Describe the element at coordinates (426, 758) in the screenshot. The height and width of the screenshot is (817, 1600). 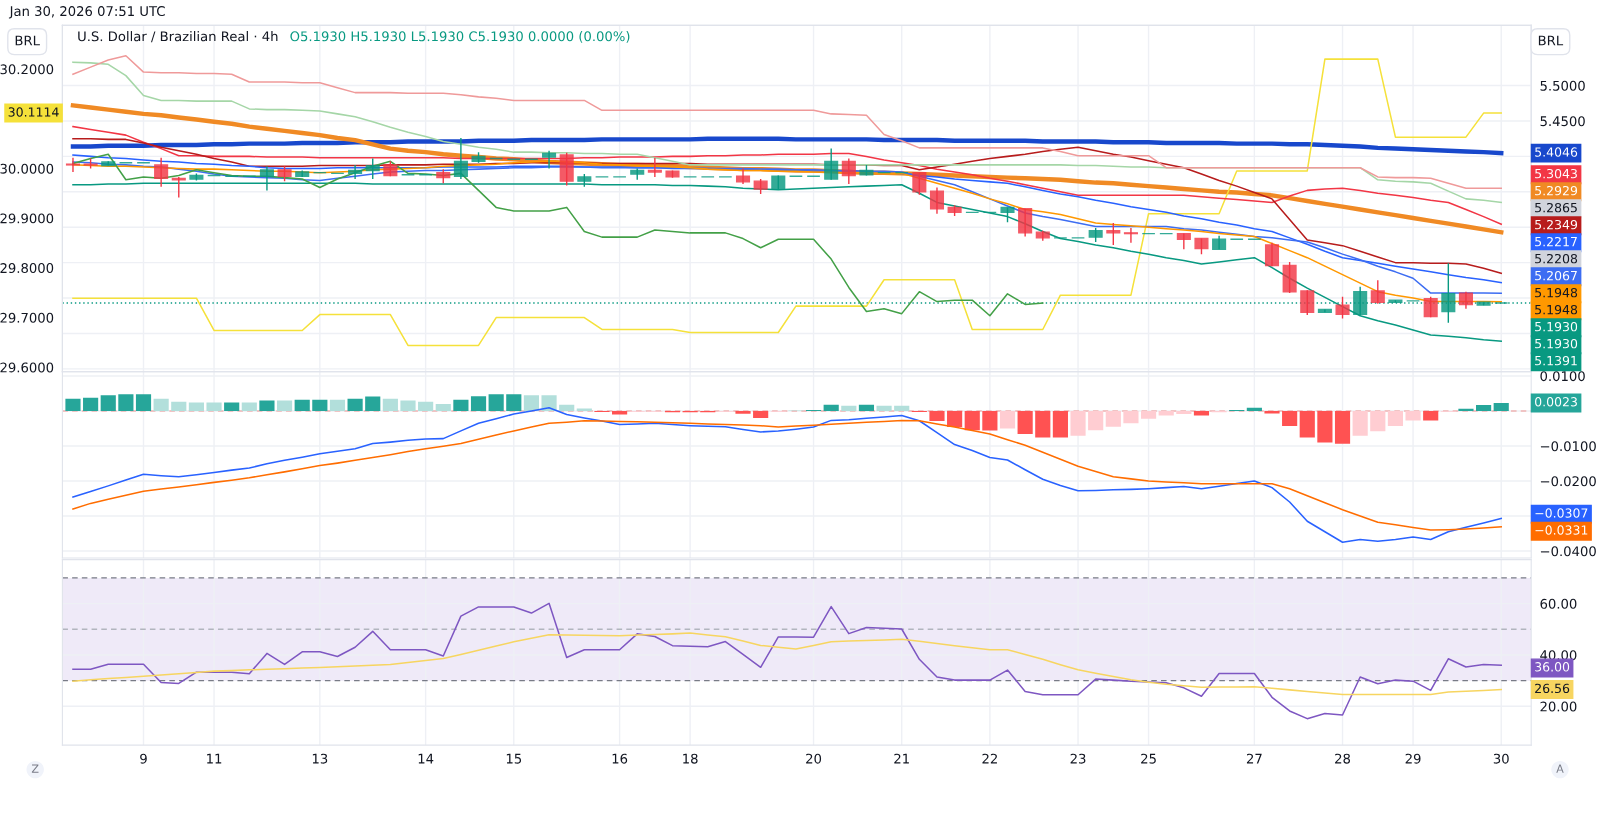
I see `x-tick-label: 14` at that location.